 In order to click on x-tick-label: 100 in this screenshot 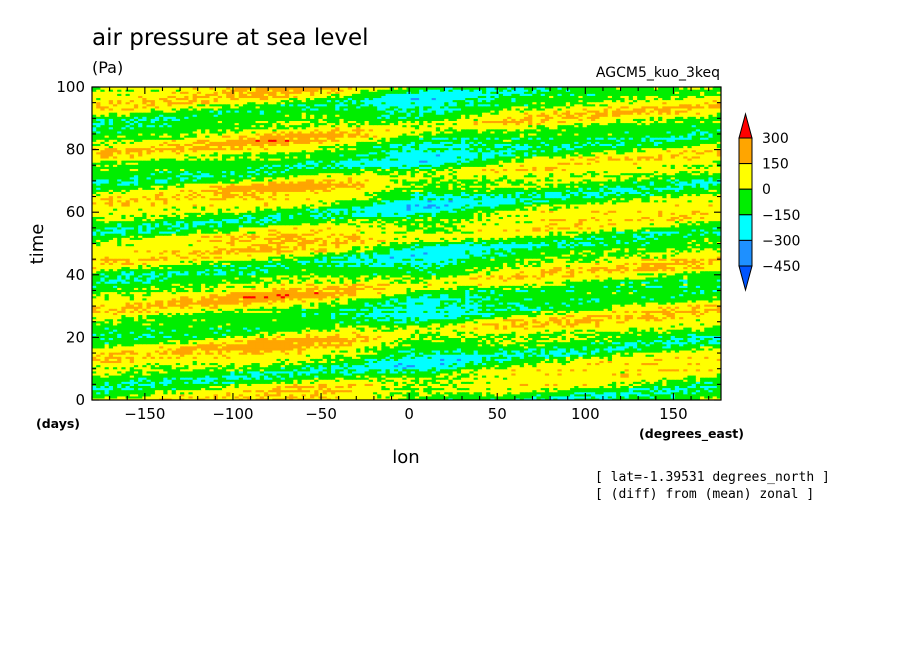, I will do `click(585, 414)`.